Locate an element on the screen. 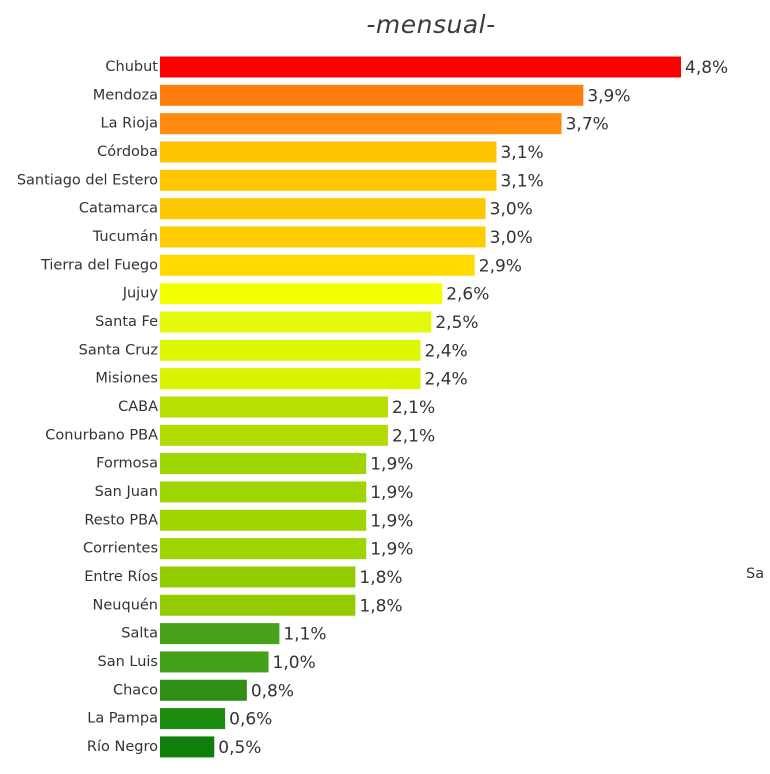 The width and height of the screenshot is (770, 774). category-label: Chubut is located at coordinates (131, 67).